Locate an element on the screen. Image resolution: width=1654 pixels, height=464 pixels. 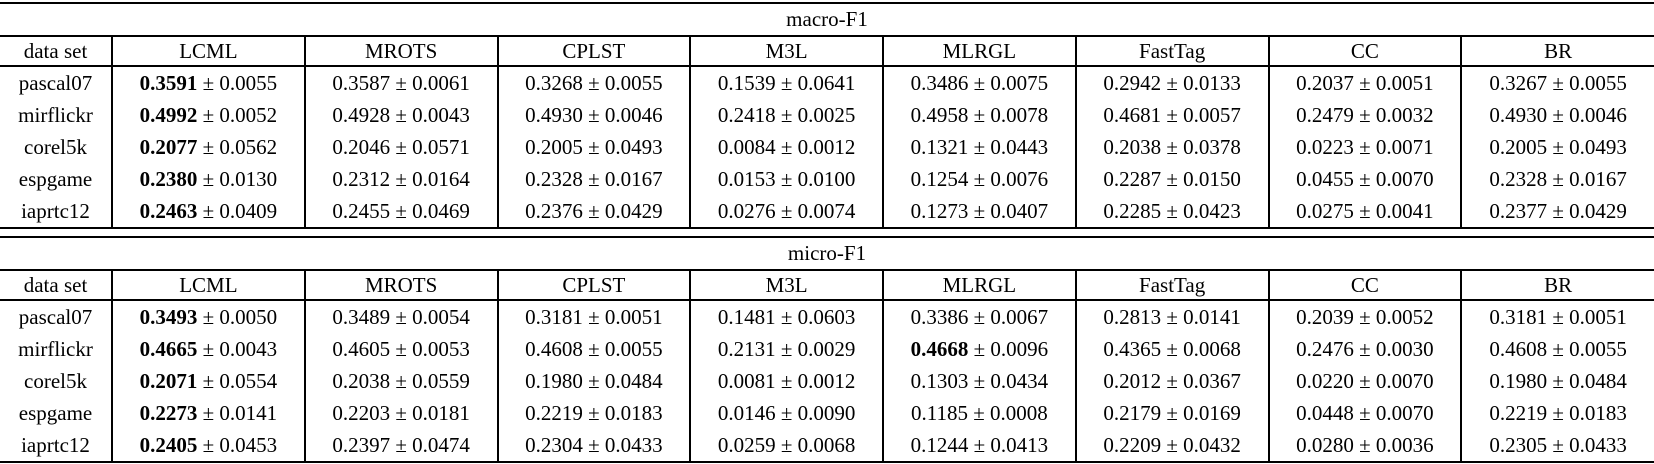
mean-value: 0.2377 is located at coordinates (1518, 210).